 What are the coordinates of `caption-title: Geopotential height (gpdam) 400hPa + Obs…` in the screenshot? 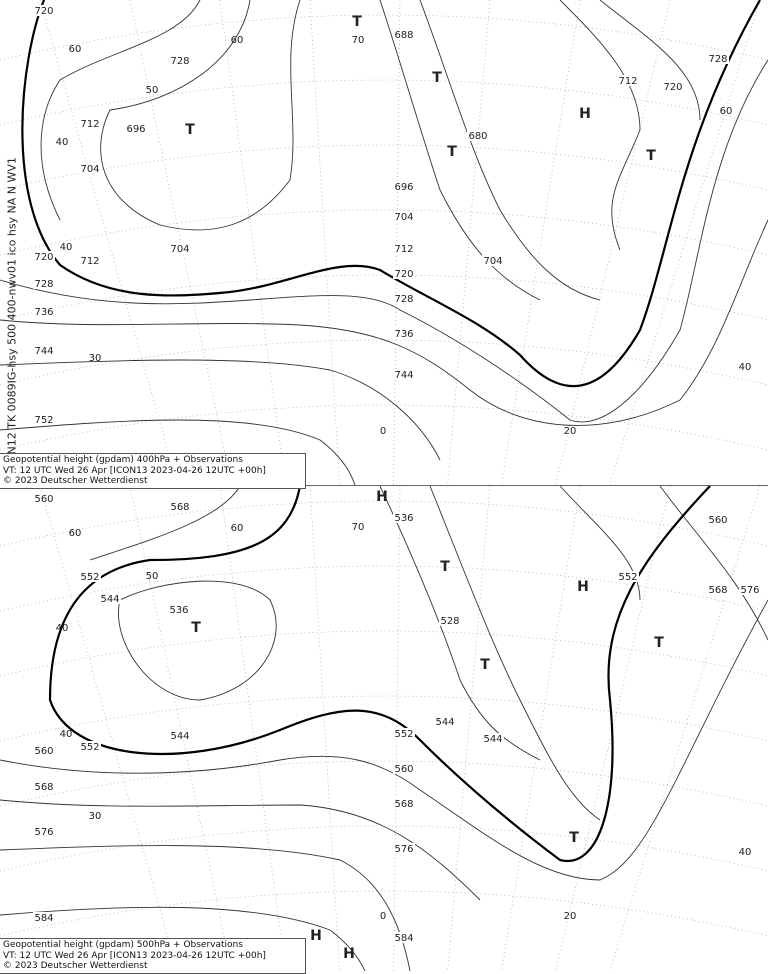 It's located at (123, 460).